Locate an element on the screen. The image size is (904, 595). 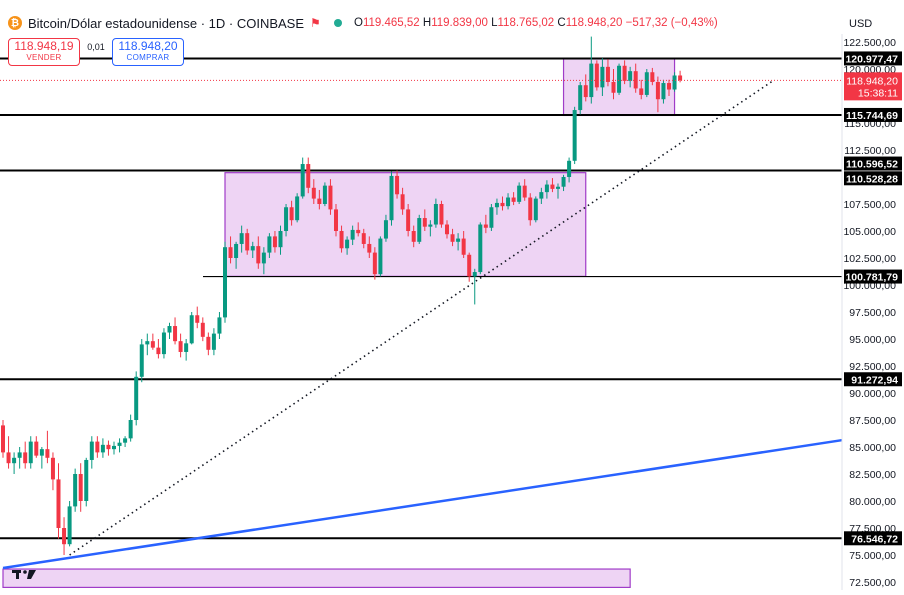
flag-icon: ⚑ is located at coordinates (315, 23).